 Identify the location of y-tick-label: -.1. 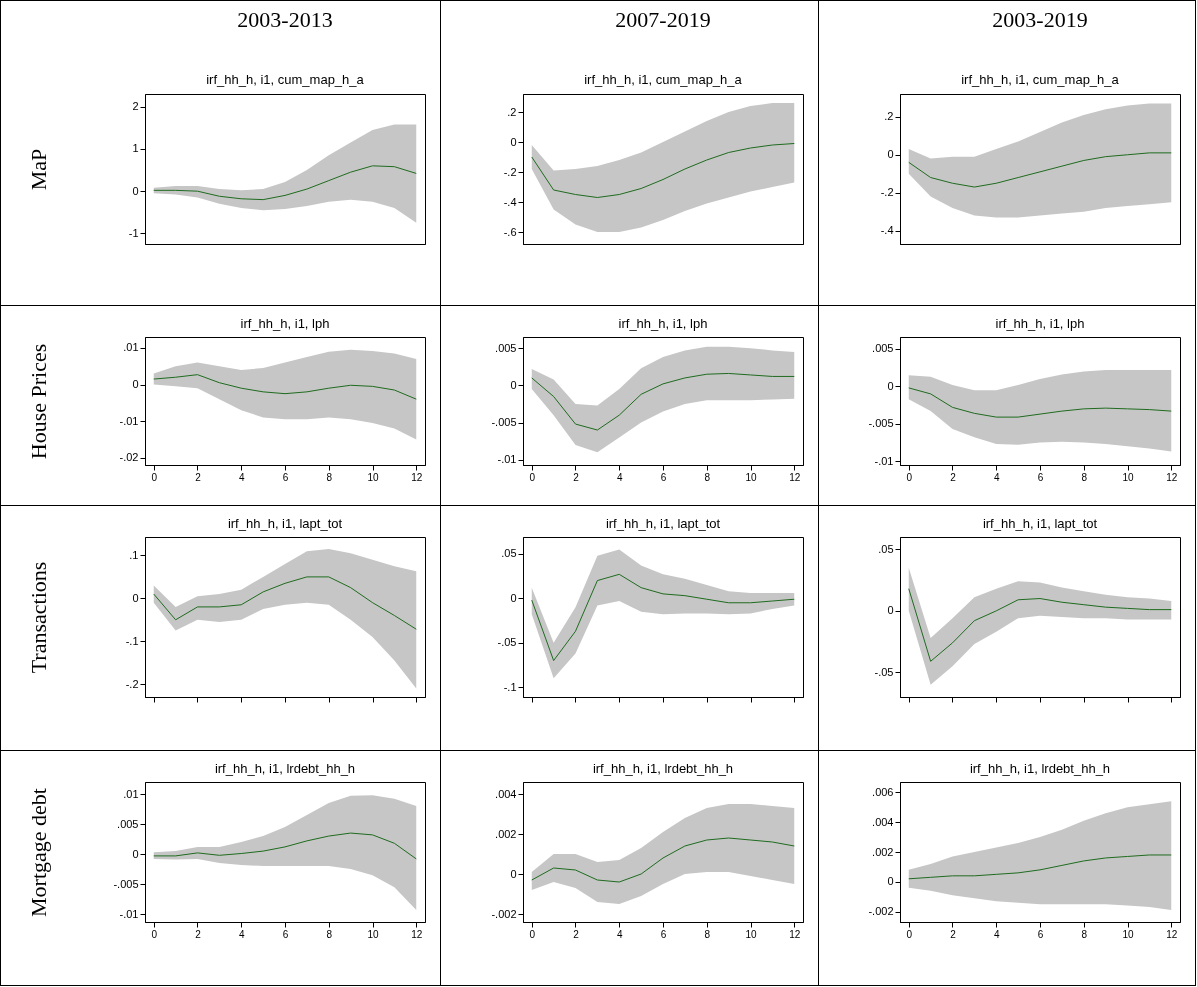
(510, 686).